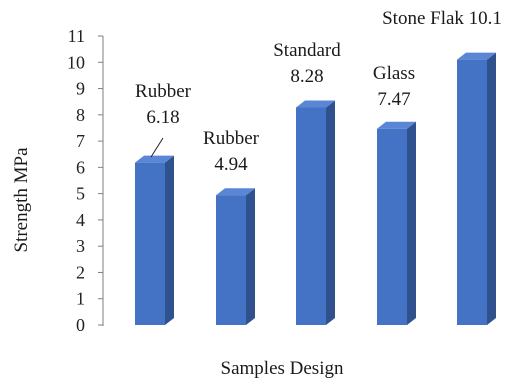 The image size is (529, 382). What do you see at coordinates (307, 50) in the screenshot?
I see `data-label-name: Standard` at bounding box center [307, 50].